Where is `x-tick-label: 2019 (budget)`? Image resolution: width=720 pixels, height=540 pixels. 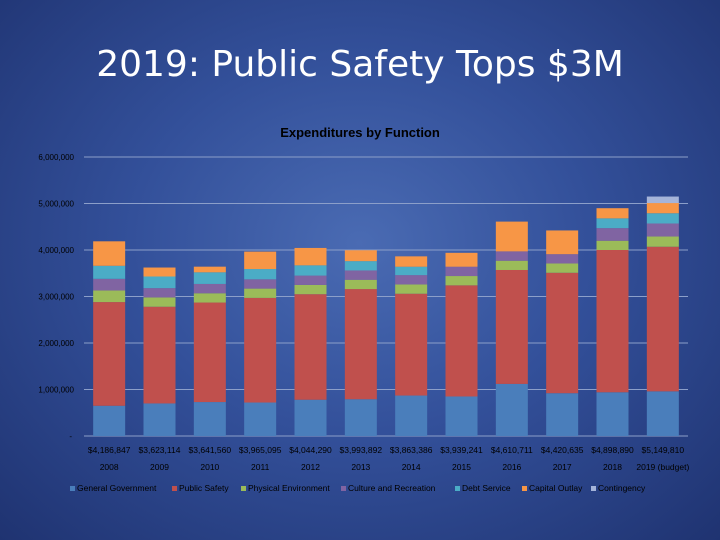
x-tick-label: 2019 (budget) is located at coordinates (662, 467).